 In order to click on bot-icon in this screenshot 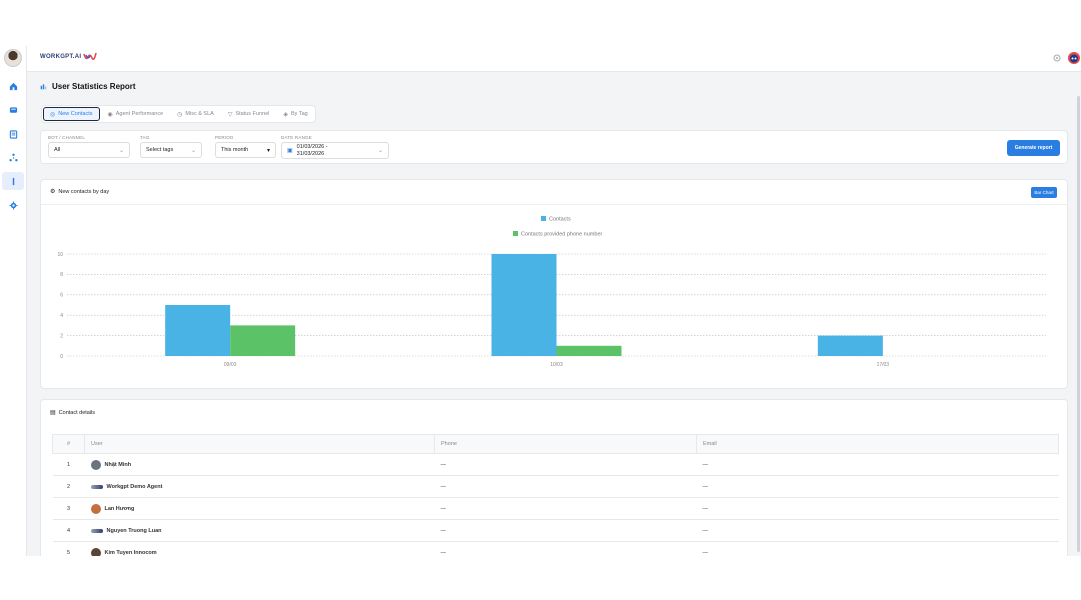, I will do `click(1074, 58)`.